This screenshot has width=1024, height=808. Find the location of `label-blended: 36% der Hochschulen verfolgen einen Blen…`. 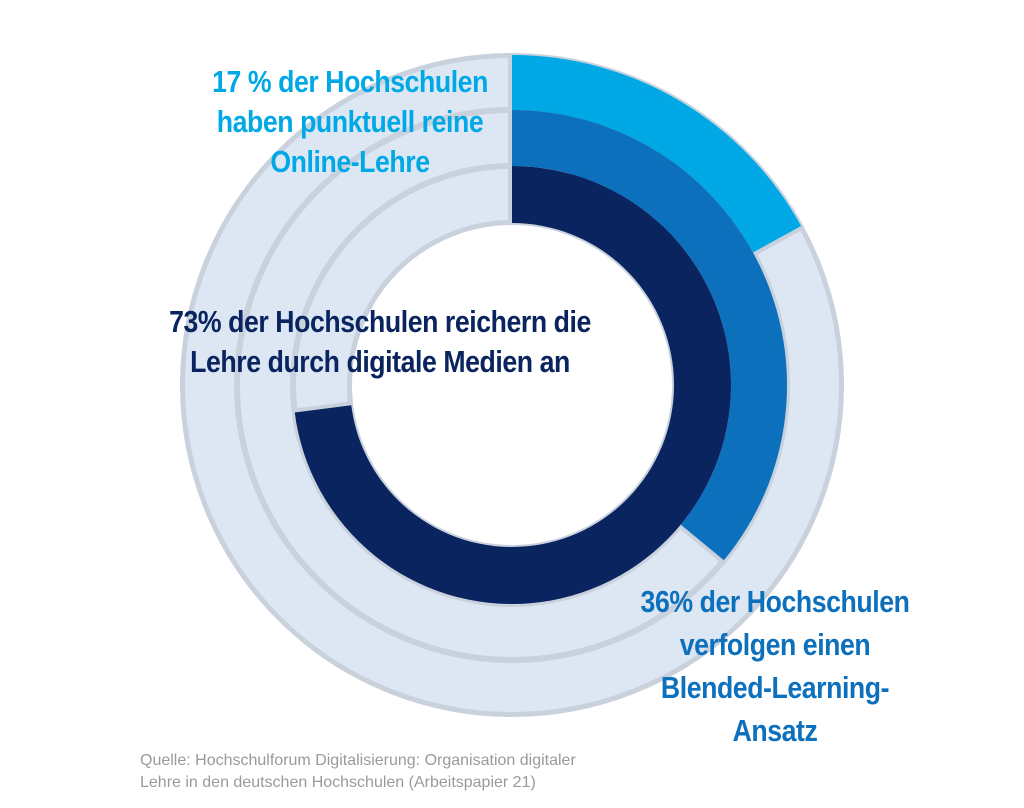

label-blended: 36% der Hochschulen verfolgen einen Blen… is located at coordinates (775, 666).